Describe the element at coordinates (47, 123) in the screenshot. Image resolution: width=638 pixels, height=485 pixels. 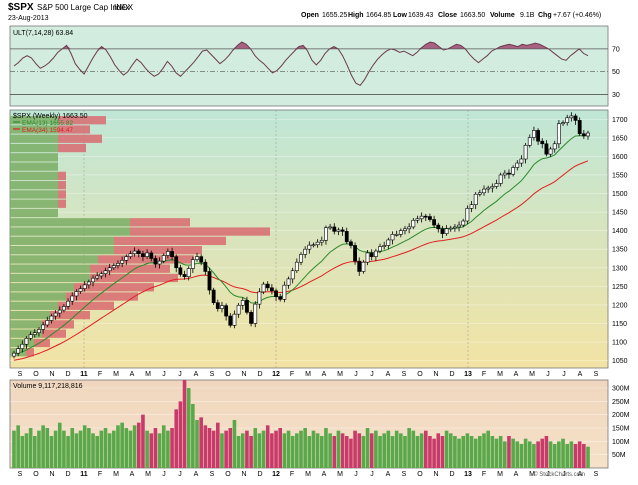
I see `ema13-legend: EMA(13) 1655.82` at that location.